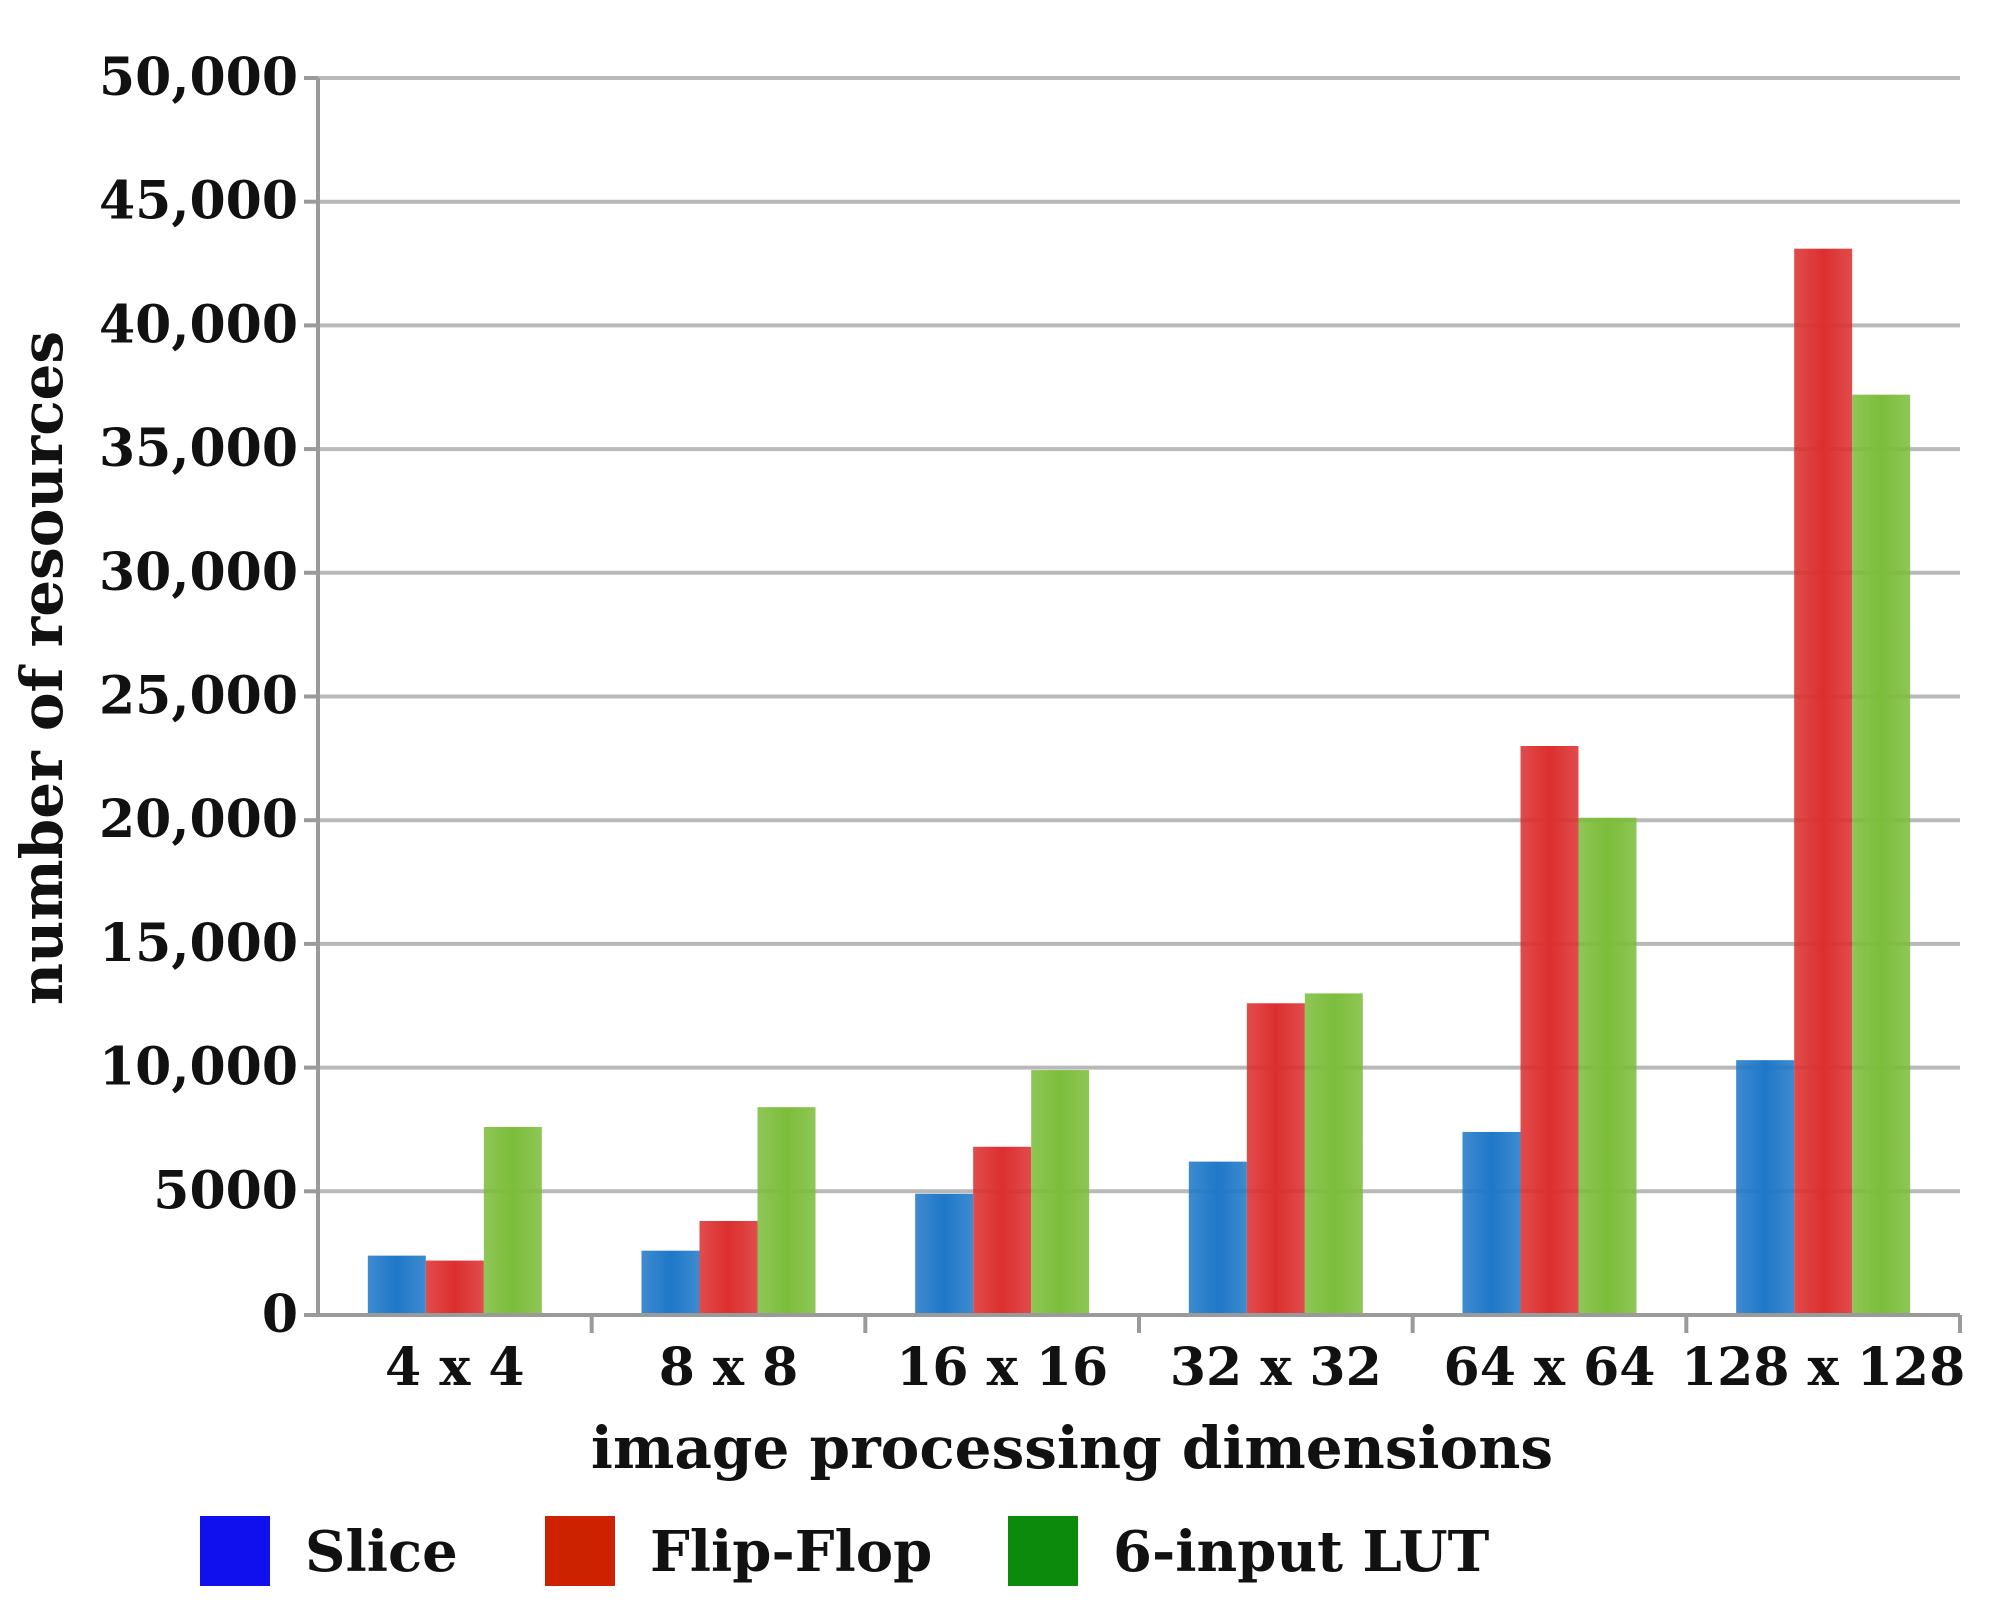 This screenshot has width=2002, height=1615. What do you see at coordinates (198, 77) in the screenshot?
I see `y-tick-label: 50,000` at bounding box center [198, 77].